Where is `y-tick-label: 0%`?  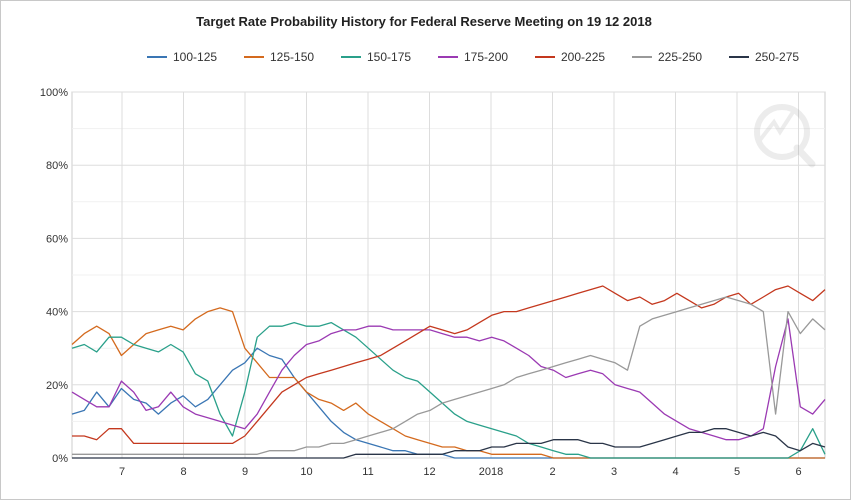
y-tick-label: 0% is located at coordinates (60, 459).